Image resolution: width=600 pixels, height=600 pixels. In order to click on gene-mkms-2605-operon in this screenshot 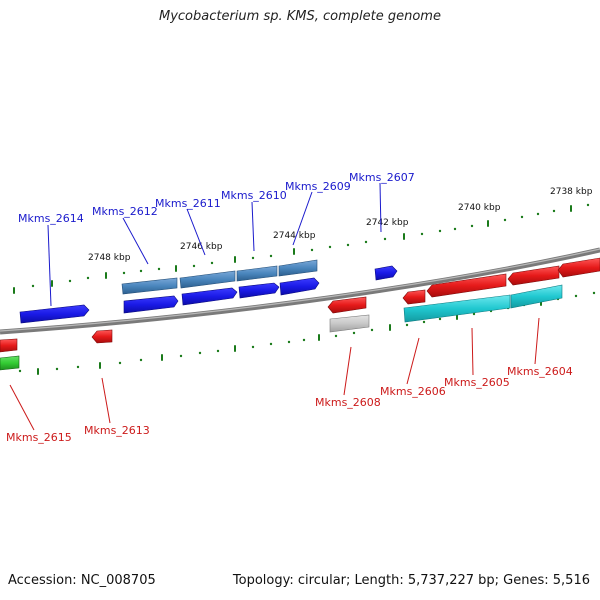, I will do `click(457, 308)`.